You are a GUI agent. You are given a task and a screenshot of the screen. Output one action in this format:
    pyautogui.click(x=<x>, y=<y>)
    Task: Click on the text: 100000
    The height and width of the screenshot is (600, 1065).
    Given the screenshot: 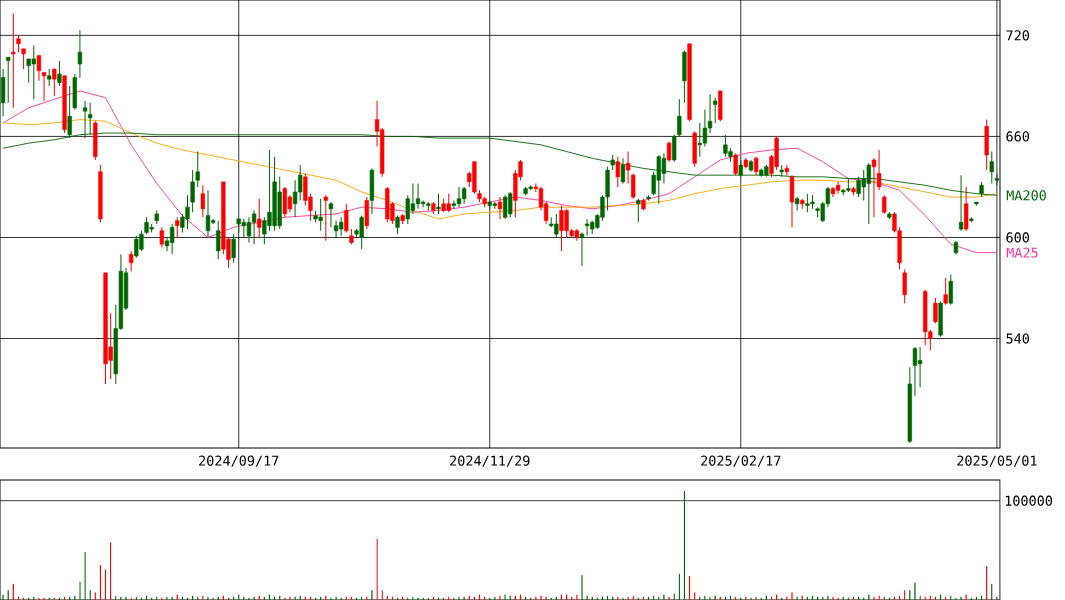 What is the action you would take?
    pyautogui.click(x=1029, y=500)
    